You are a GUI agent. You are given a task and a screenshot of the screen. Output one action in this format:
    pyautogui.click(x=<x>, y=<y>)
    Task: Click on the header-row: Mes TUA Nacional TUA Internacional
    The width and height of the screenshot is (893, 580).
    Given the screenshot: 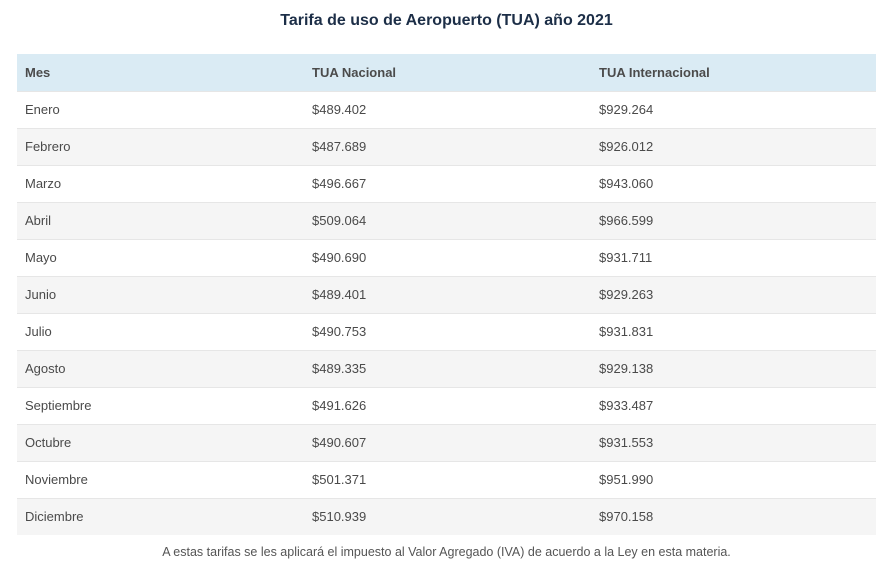 What is the action you would take?
    pyautogui.click(x=446, y=72)
    